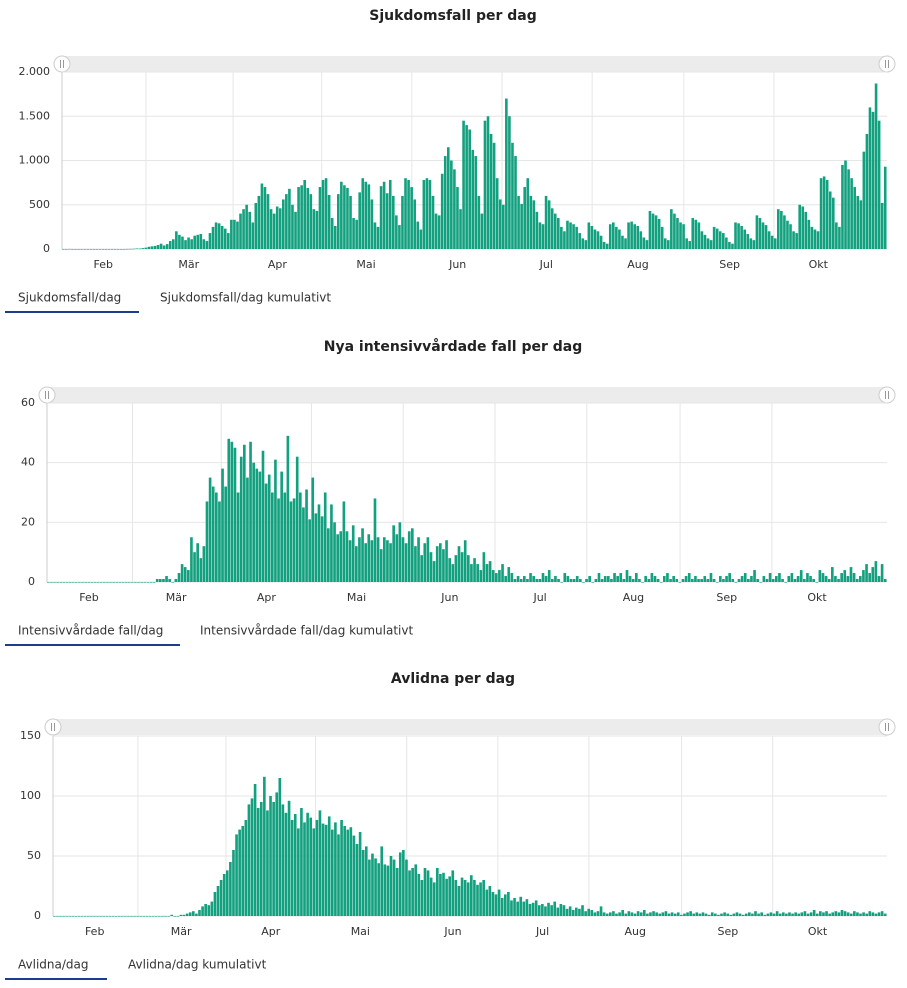  What do you see at coordinates (31, 581) in the screenshot?
I see `y-tick-label: 0` at bounding box center [31, 581].